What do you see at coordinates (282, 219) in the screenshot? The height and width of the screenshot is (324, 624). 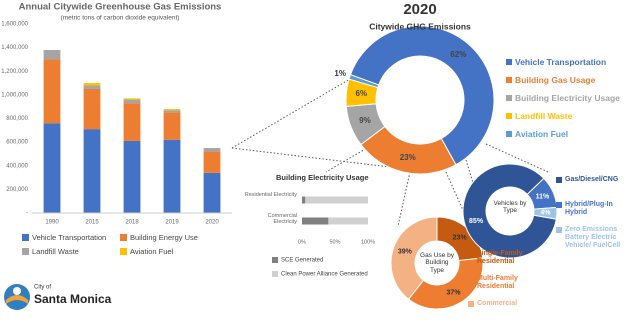 I see `category-label: Commercial Electricity` at bounding box center [282, 219].